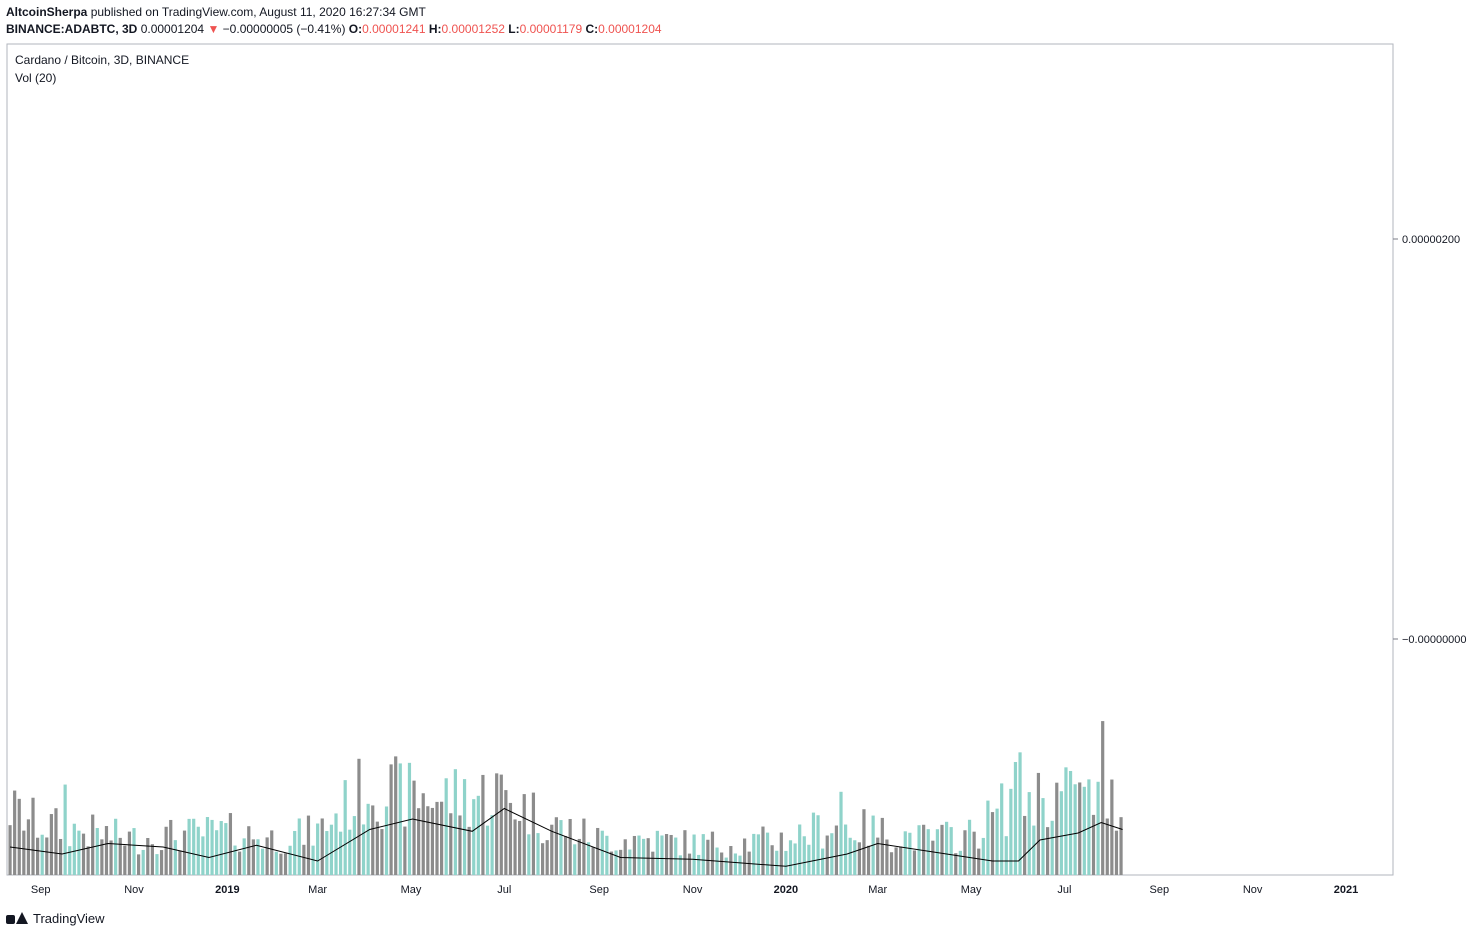 This screenshot has width=1480, height=939. What do you see at coordinates (1434, 640) in the screenshot?
I see `price-tick-label: −0.00000000` at bounding box center [1434, 640].